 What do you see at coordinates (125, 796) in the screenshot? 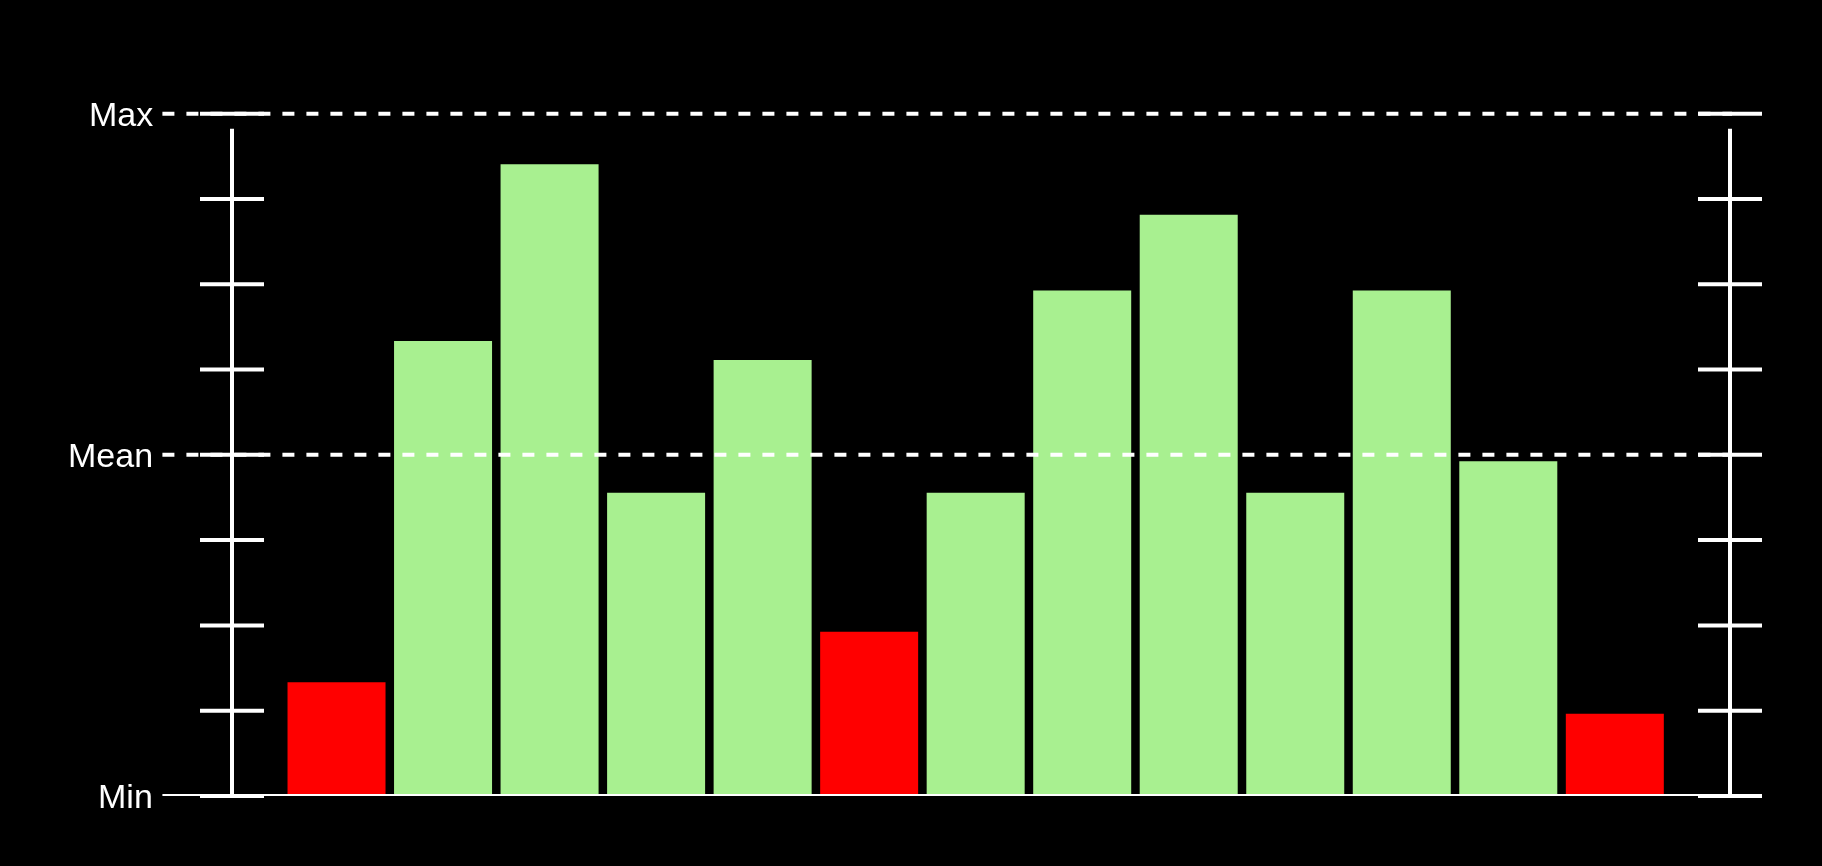
I see `ref-line-label: Min` at bounding box center [125, 796].